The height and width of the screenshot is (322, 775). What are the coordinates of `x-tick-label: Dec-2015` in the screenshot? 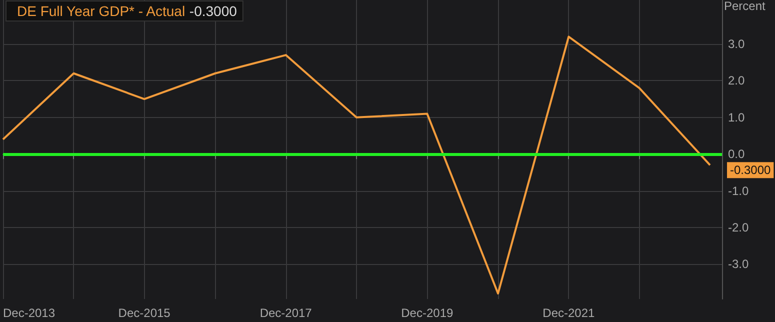 It's located at (144, 313).